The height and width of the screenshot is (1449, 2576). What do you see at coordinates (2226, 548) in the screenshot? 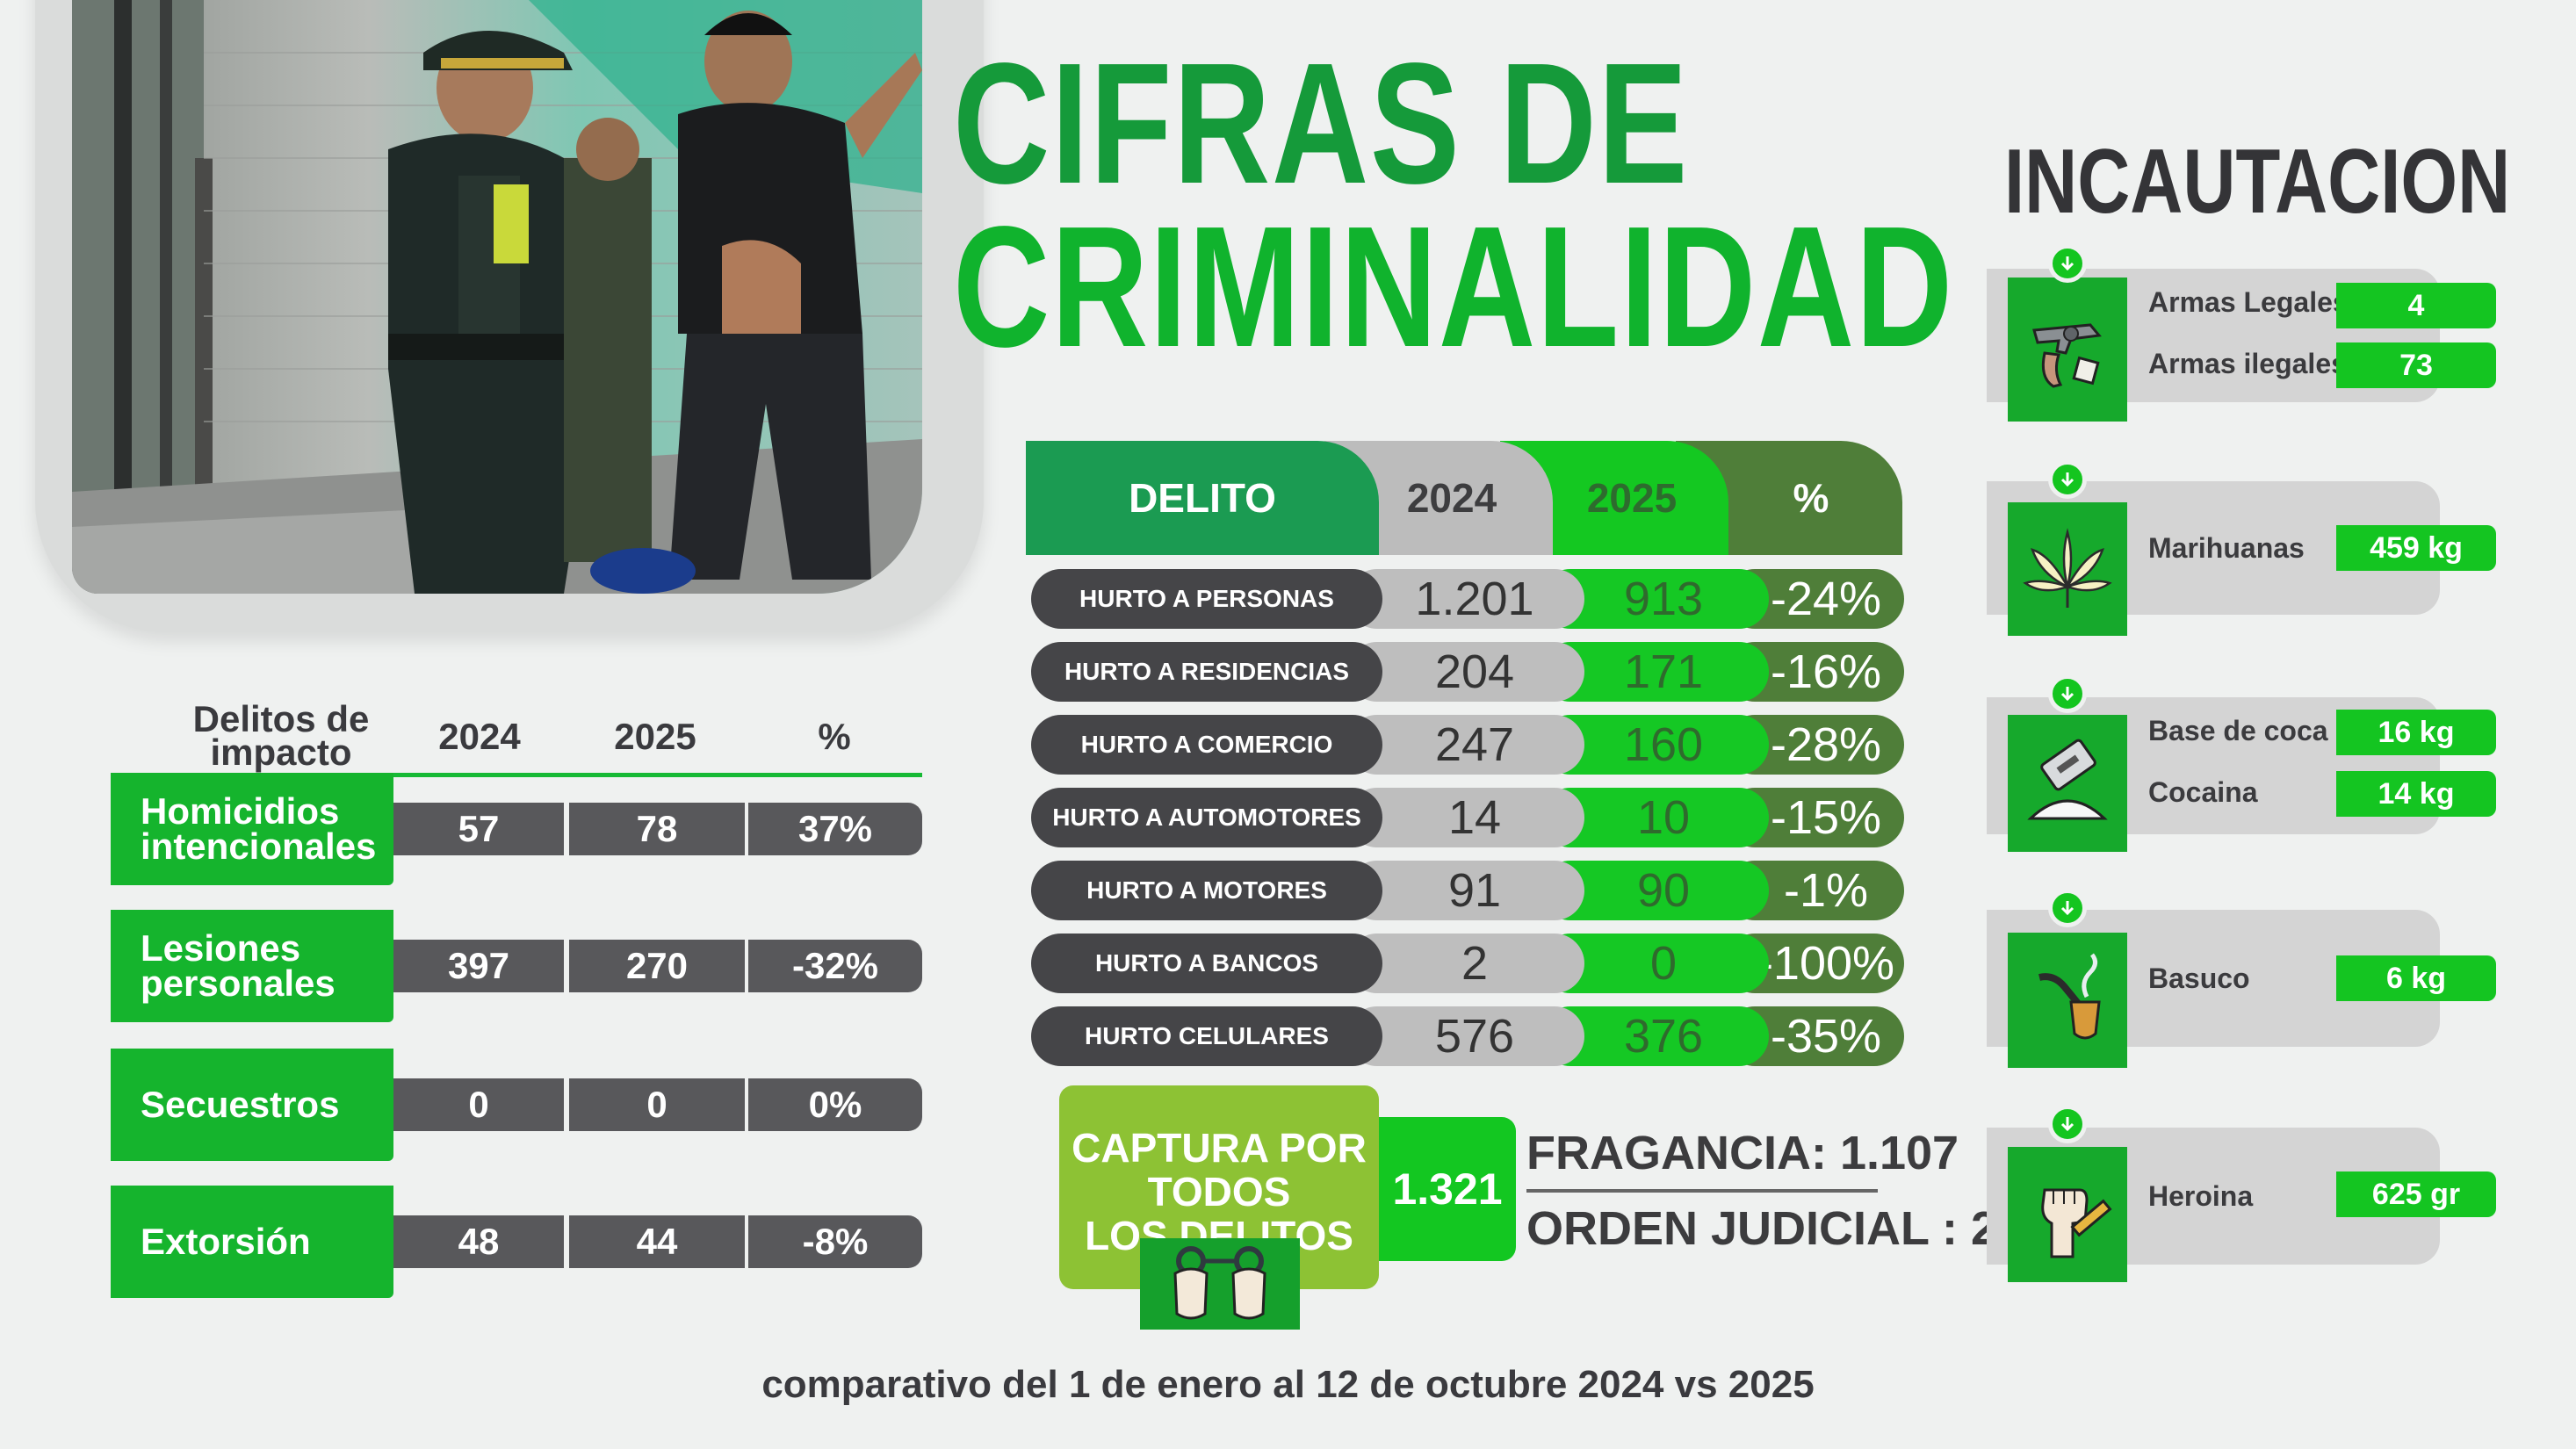
I see `incautacion-label: Marihuanas` at bounding box center [2226, 548].